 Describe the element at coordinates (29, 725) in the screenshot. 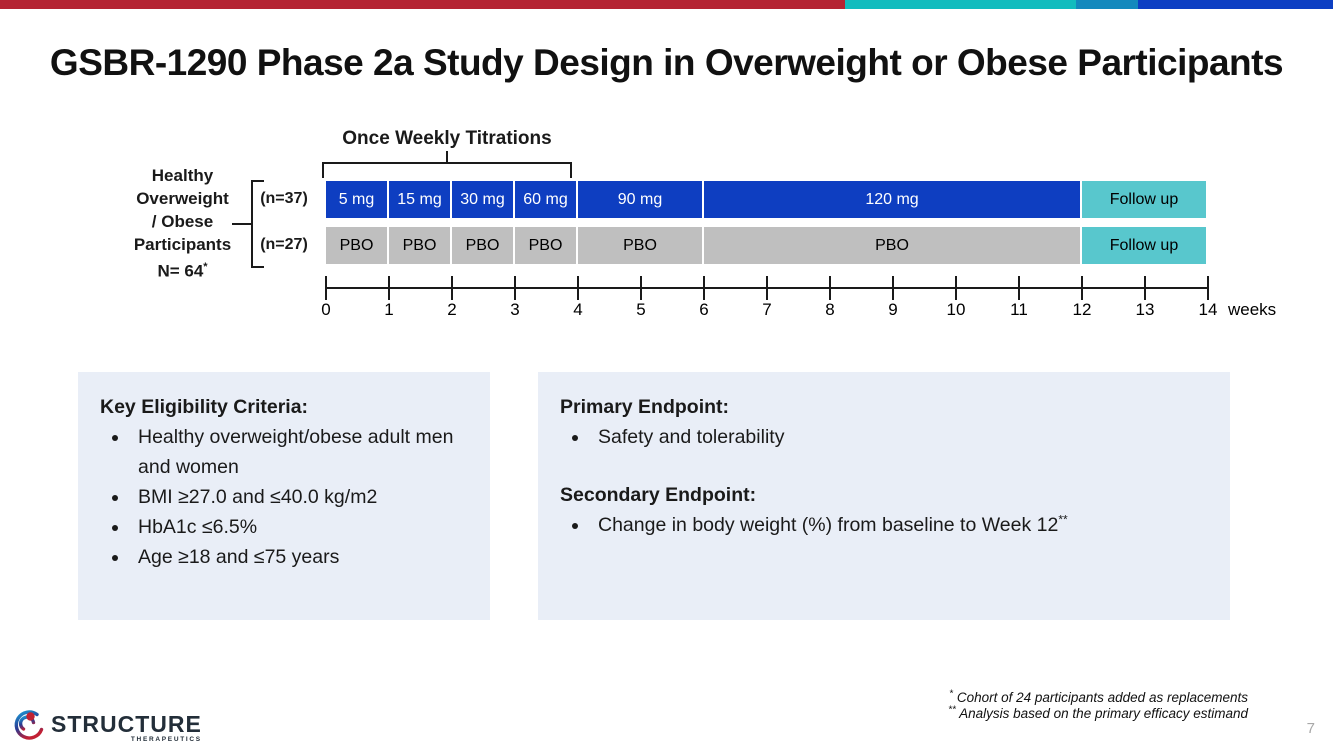

I see `structure-s-icon` at that location.